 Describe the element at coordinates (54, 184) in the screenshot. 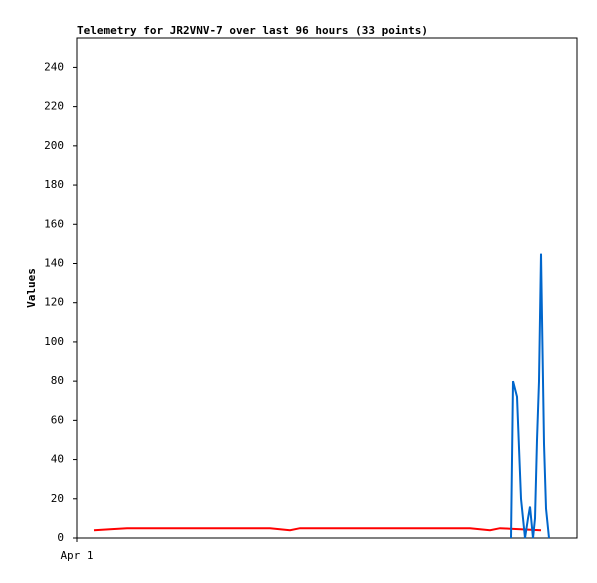

I see `y-tick-label: 180` at that location.